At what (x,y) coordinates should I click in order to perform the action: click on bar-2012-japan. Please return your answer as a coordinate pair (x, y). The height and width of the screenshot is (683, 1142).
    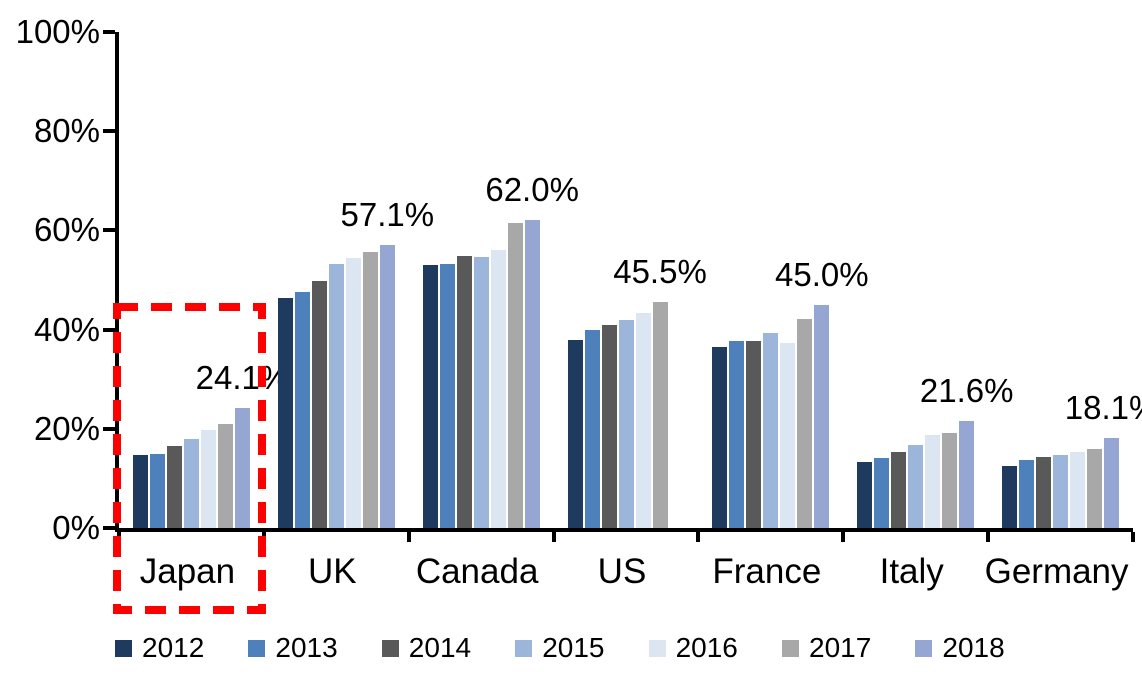
    Looking at the image, I should click on (140, 491).